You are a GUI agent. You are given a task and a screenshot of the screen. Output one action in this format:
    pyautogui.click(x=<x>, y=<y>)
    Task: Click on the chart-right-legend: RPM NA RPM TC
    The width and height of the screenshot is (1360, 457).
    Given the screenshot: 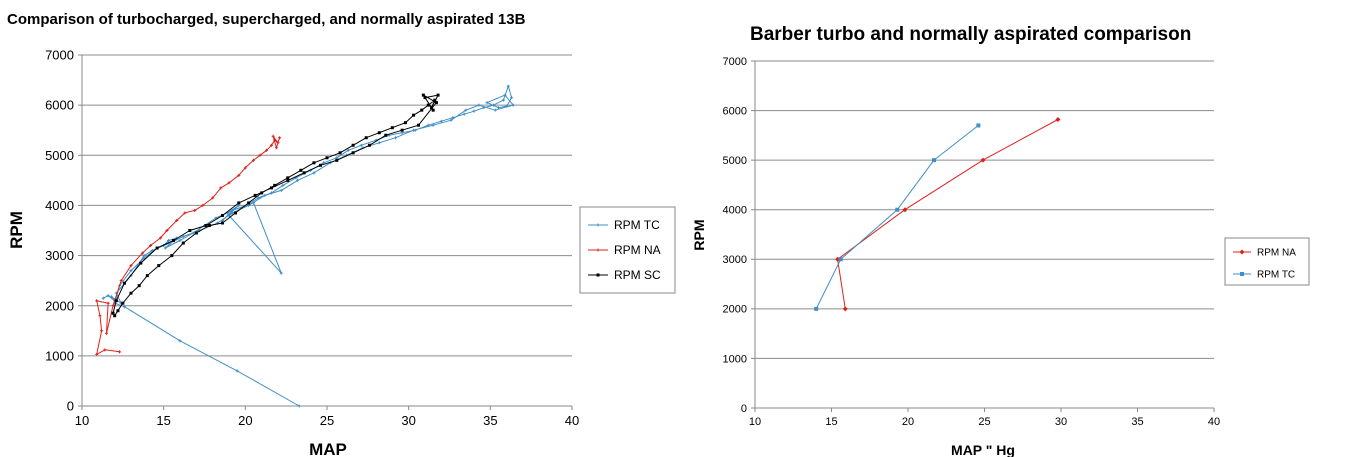 What is the action you would take?
    pyautogui.click(x=1267, y=261)
    